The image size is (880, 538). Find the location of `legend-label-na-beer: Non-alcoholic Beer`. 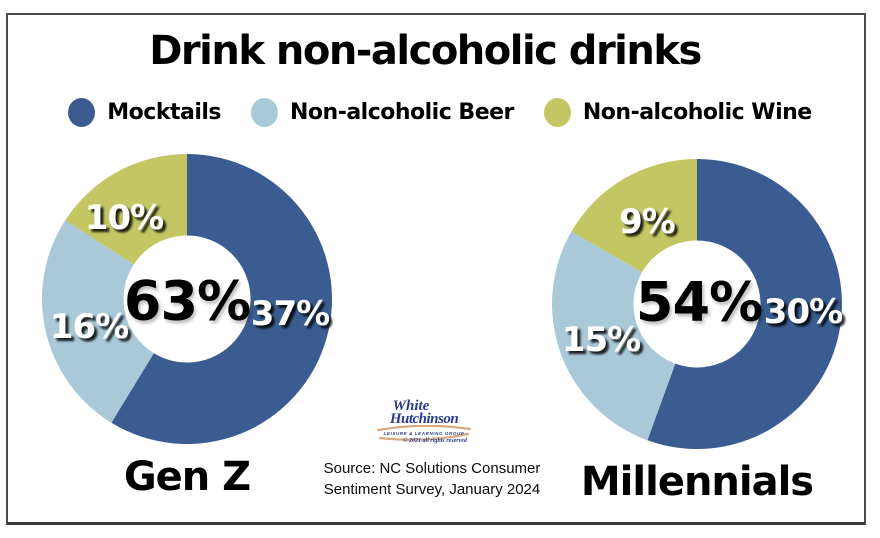

legend-label-na-beer: Non-alcoholic Beer is located at coordinates (402, 112).